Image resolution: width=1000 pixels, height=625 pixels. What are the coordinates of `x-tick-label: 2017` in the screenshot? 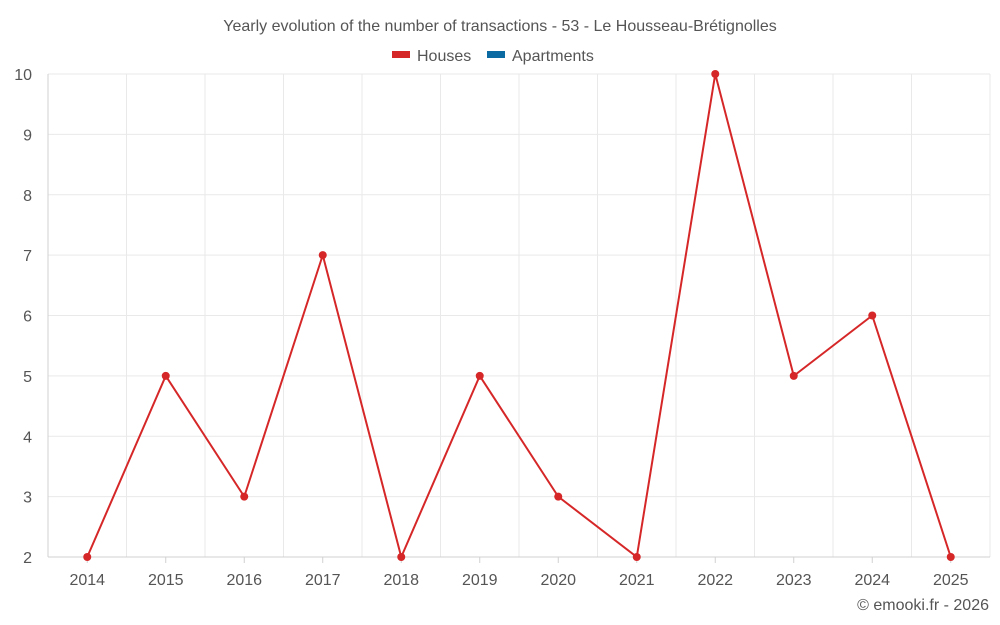 It's located at (323, 580).